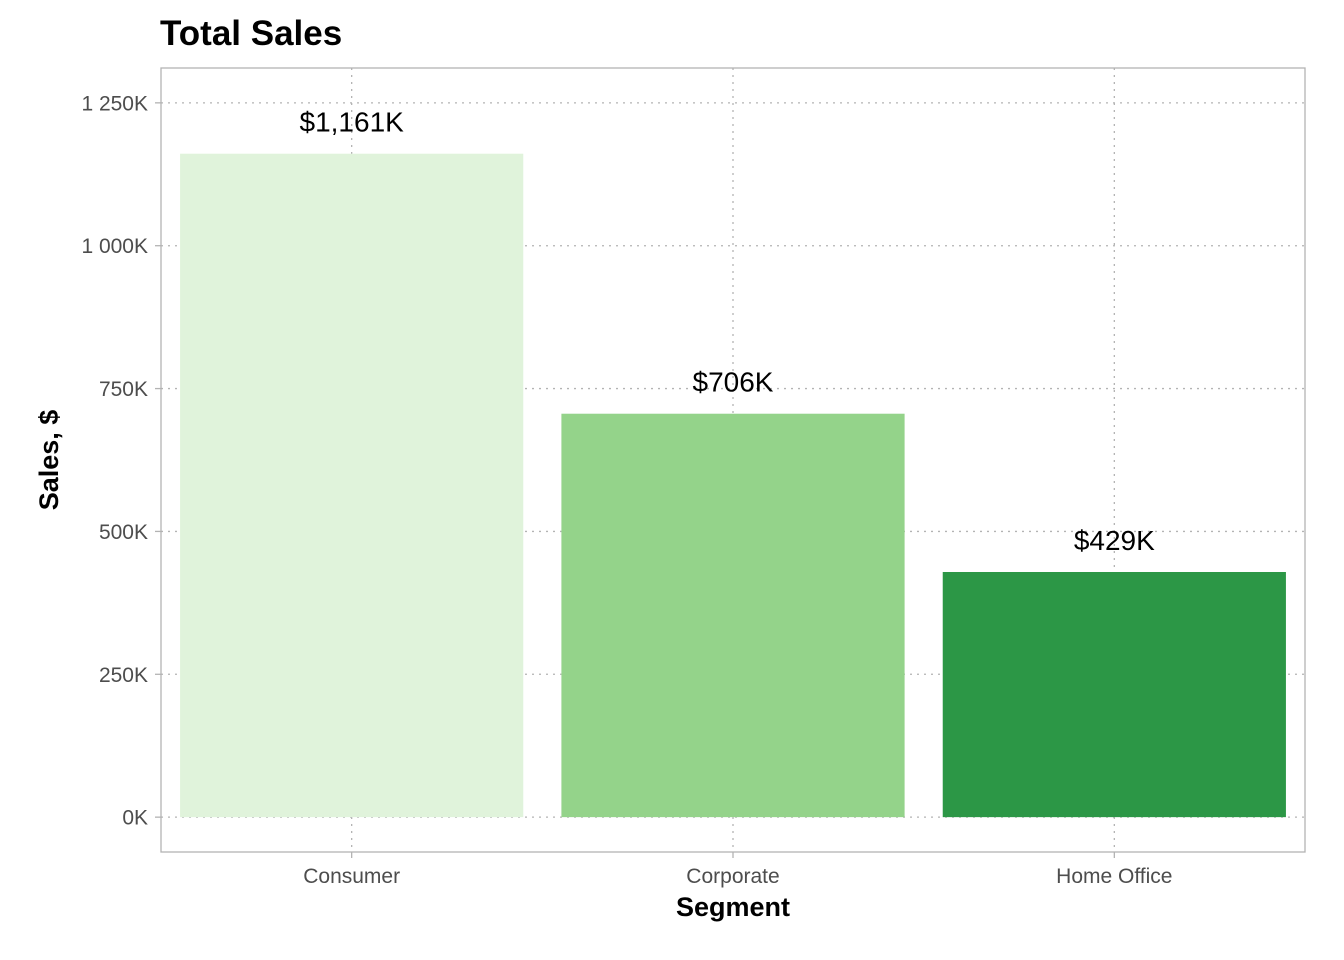 Image resolution: width=1344 pixels, height=960 pixels. What do you see at coordinates (123, 675) in the screenshot?
I see `y-tick-label: 250K` at bounding box center [123, 675].